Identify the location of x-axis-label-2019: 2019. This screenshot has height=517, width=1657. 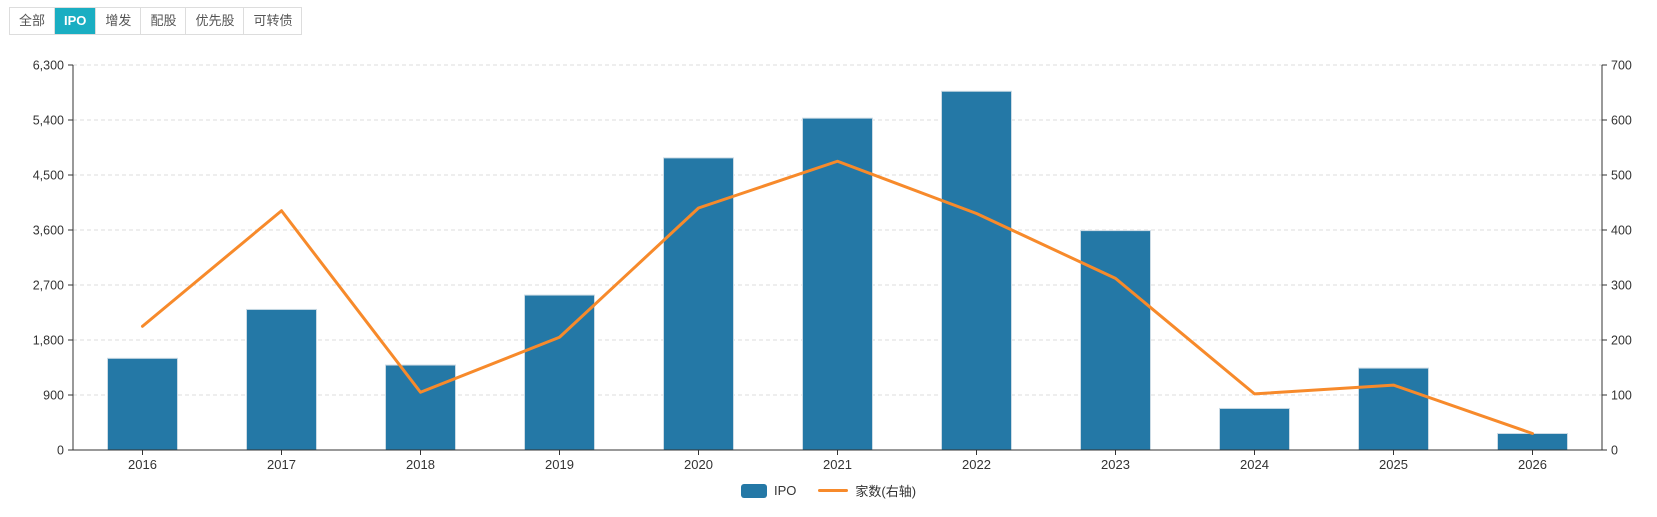
(559, 464).